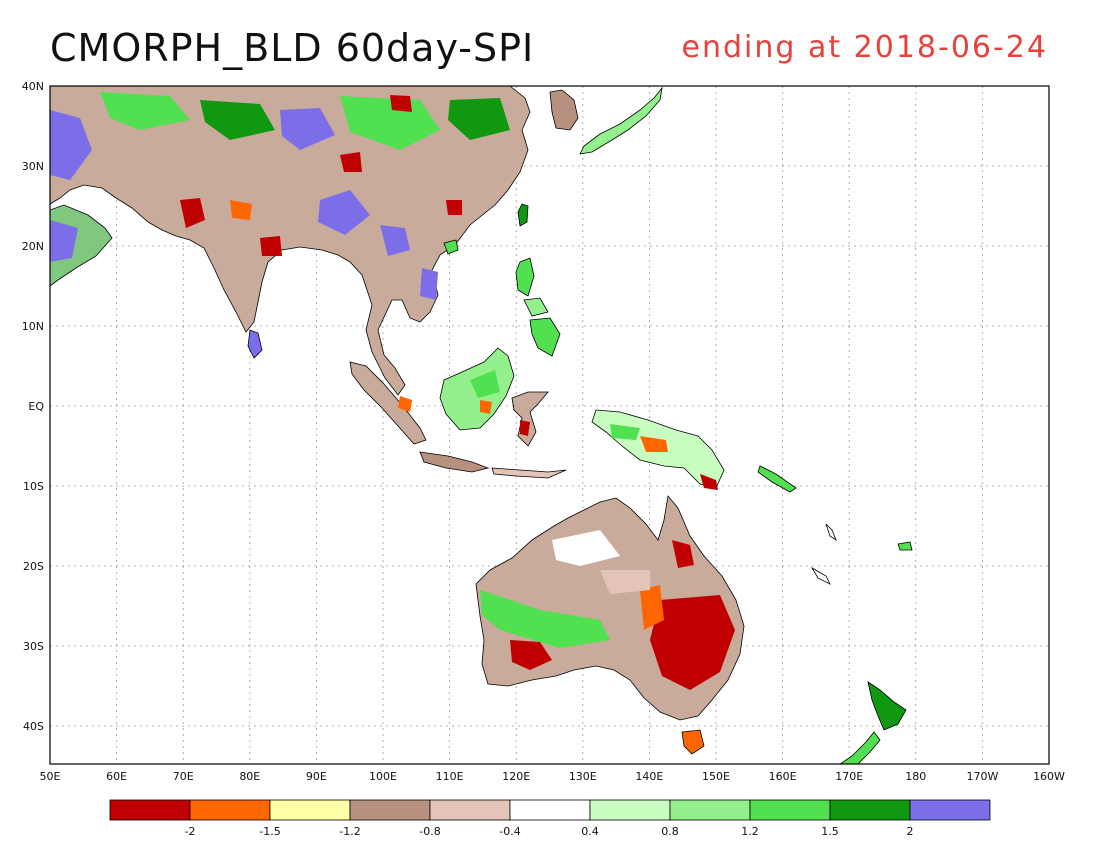  I want to click on color-legend: -2 -1.5 -1.2 -0.8 -0.4 0.4 0.8 1.2 1.5 2, so click(550, 818).